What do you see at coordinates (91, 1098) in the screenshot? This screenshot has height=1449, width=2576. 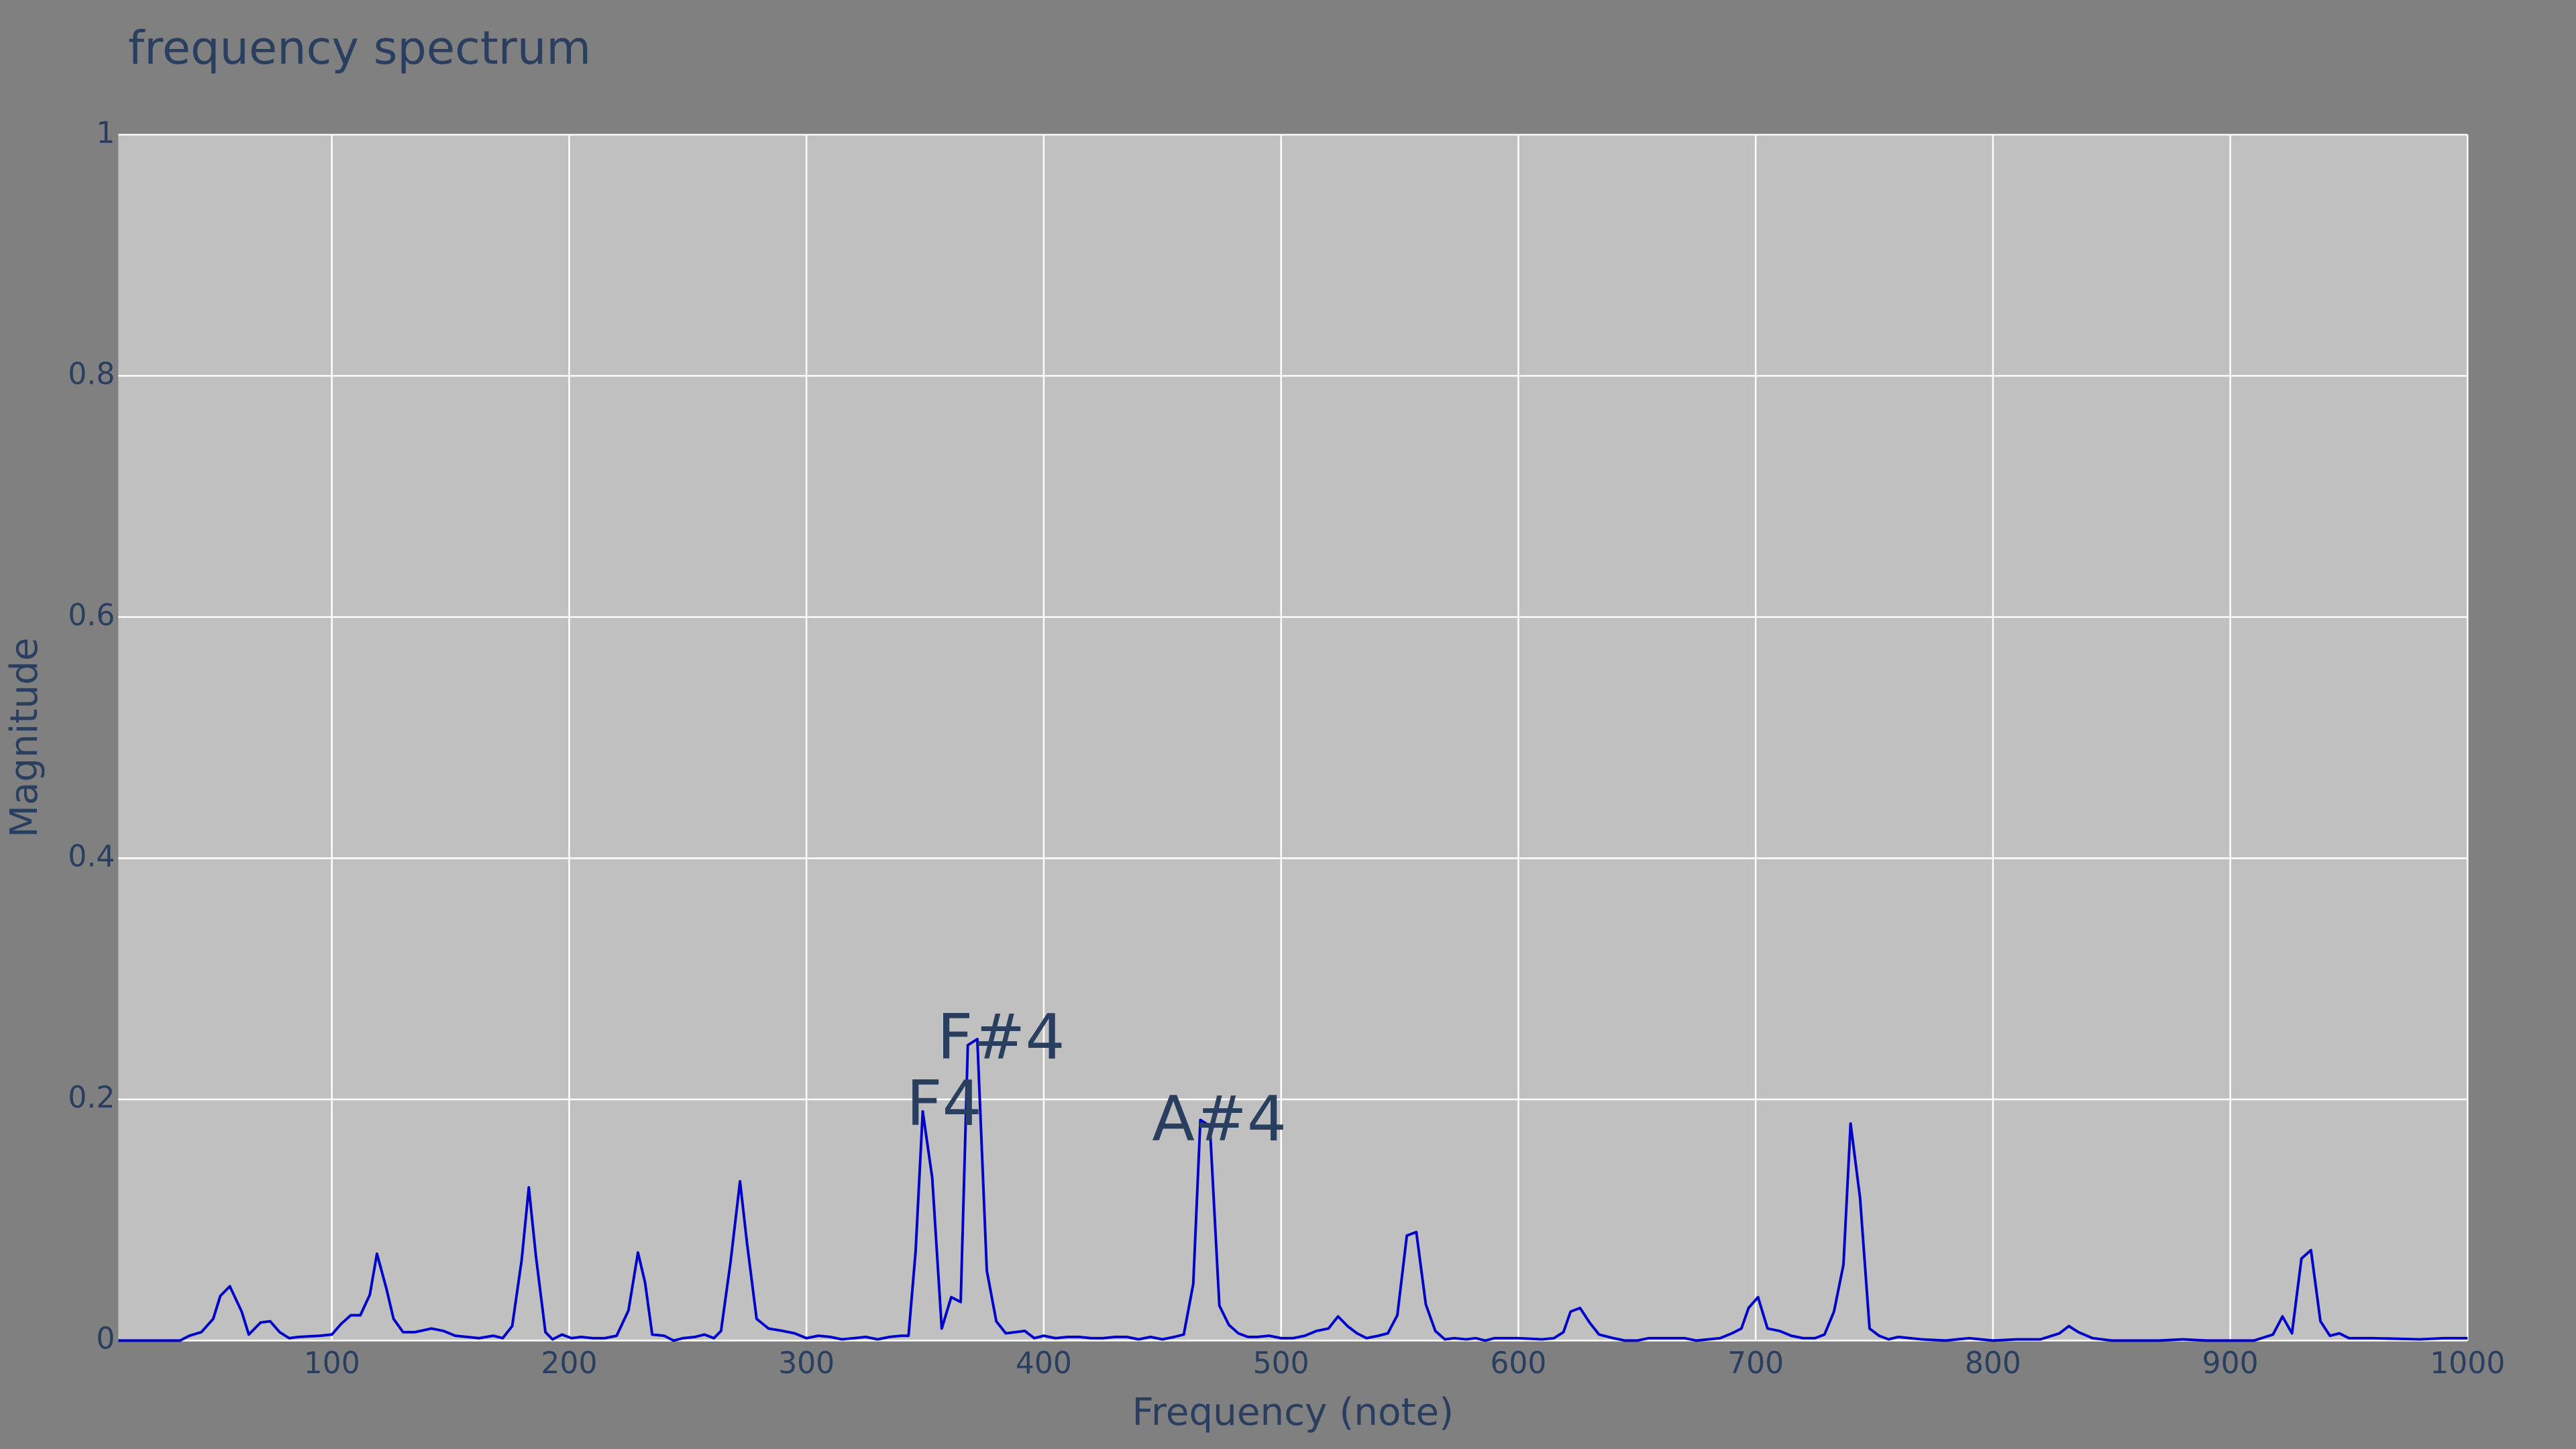 I see `y-tick-label: 0.2` at bounding box center [91, 1098].